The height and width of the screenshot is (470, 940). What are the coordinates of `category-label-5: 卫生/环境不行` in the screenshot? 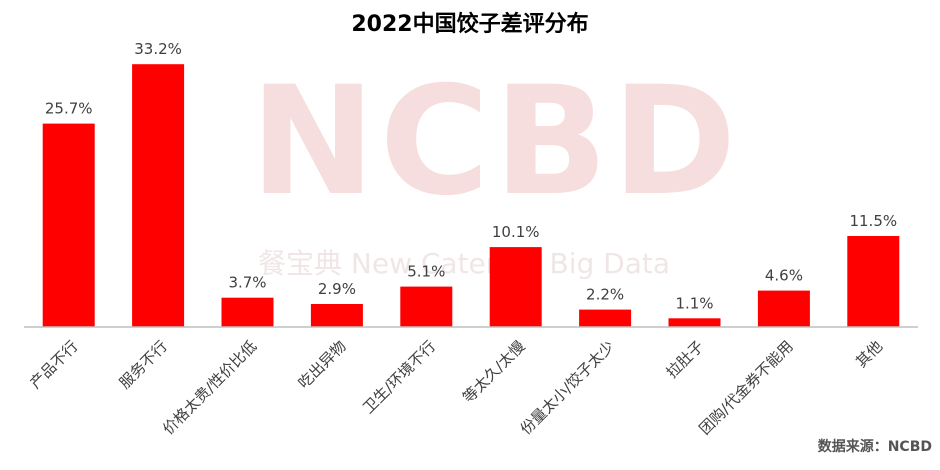 It's located at (399, 377).